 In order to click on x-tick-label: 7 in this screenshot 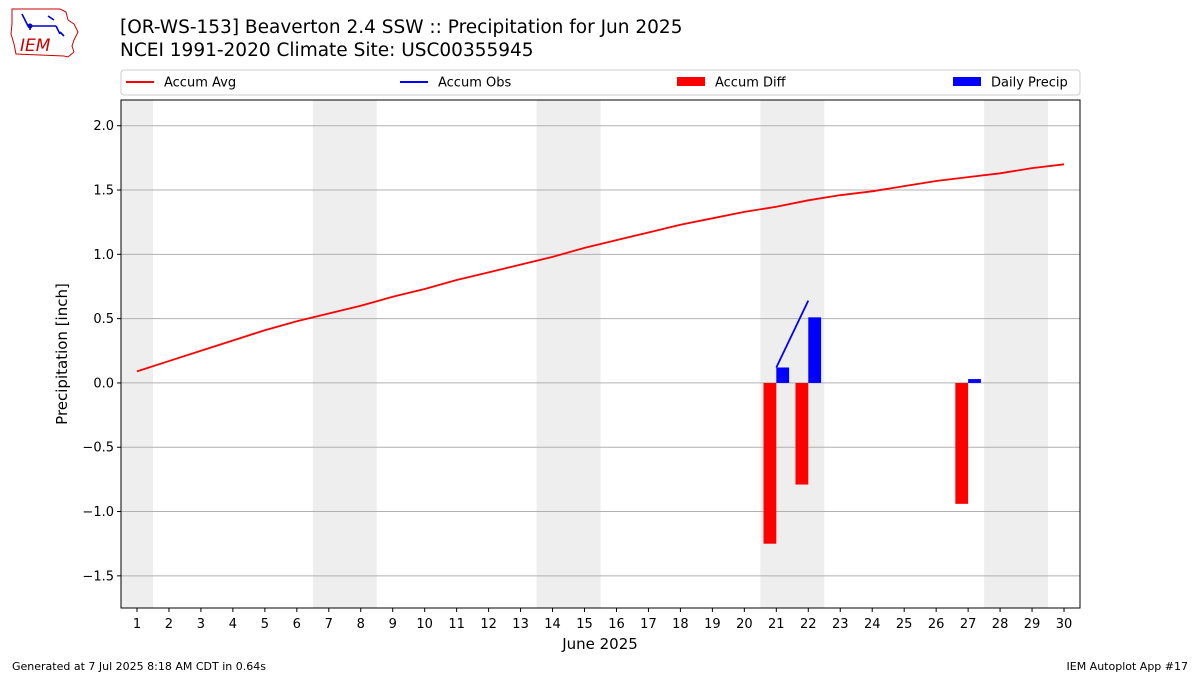, I will do `click(329, 624)`.